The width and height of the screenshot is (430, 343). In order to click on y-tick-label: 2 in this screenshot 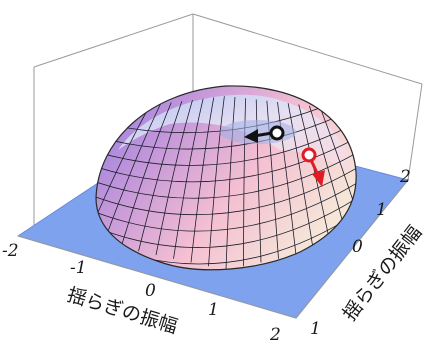, I will do `click(405, 177)`.